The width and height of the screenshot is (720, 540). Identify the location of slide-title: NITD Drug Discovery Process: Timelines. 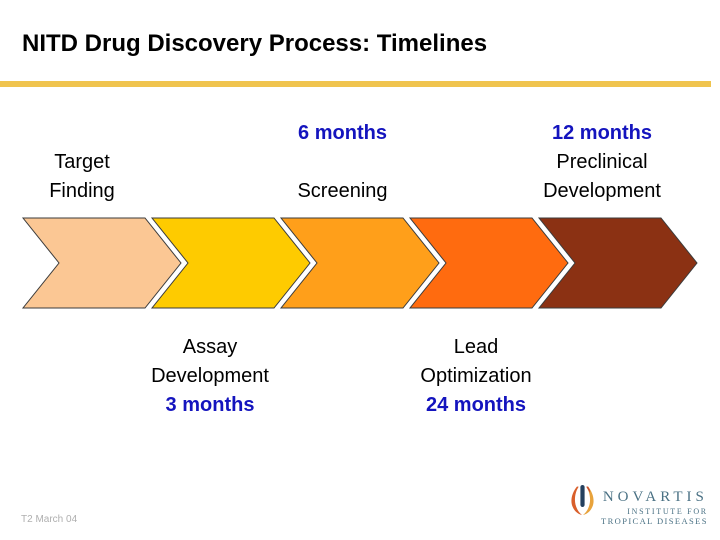
(255, 43).